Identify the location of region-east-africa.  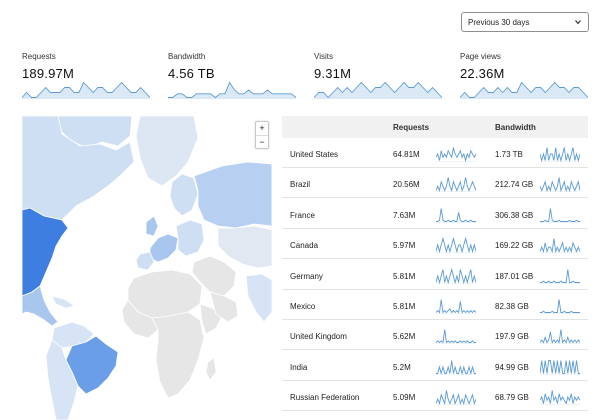
(211, 319).